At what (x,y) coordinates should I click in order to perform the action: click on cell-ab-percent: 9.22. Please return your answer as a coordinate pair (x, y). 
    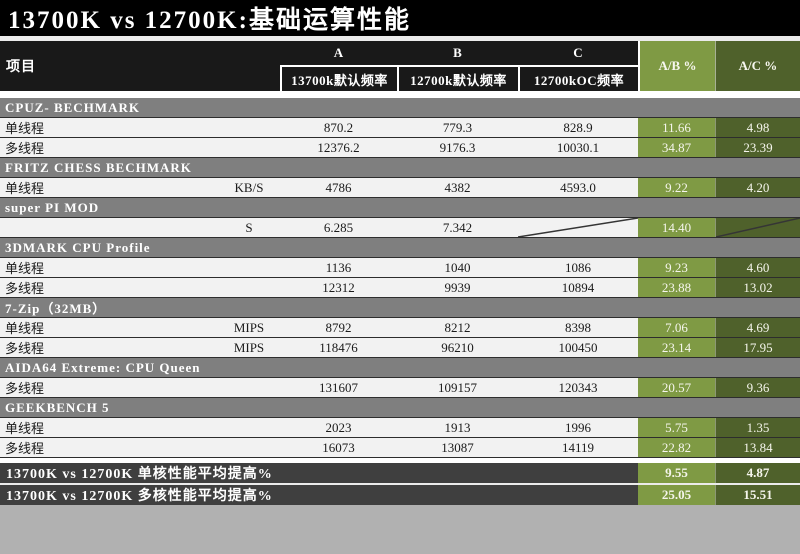
    Looking at the image, I should click on (676, 187).